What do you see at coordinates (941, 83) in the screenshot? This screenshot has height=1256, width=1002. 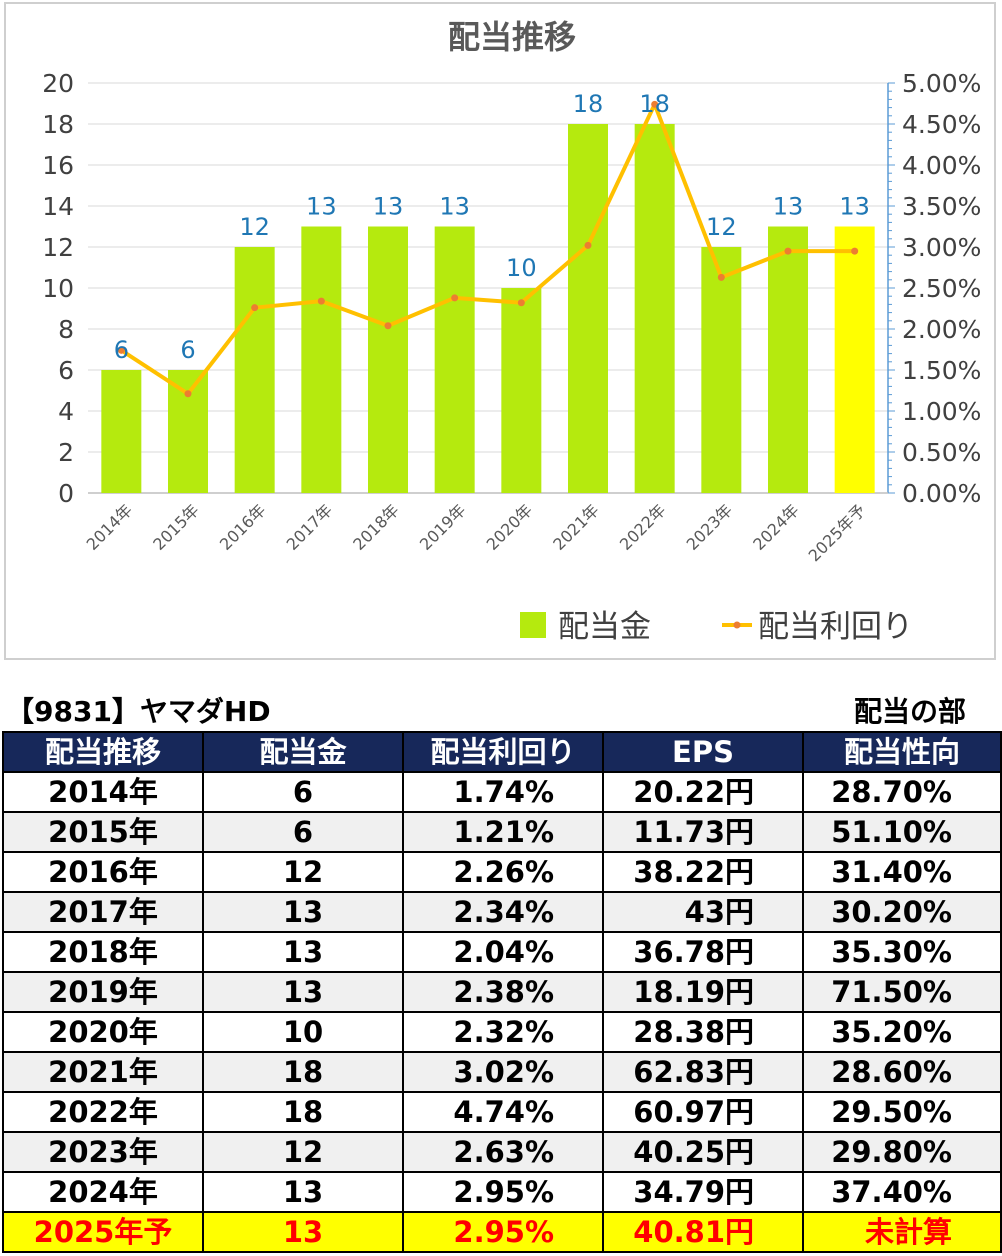 I see `y-right-tick-label: 5.00%` at bounding box center [941, 83].